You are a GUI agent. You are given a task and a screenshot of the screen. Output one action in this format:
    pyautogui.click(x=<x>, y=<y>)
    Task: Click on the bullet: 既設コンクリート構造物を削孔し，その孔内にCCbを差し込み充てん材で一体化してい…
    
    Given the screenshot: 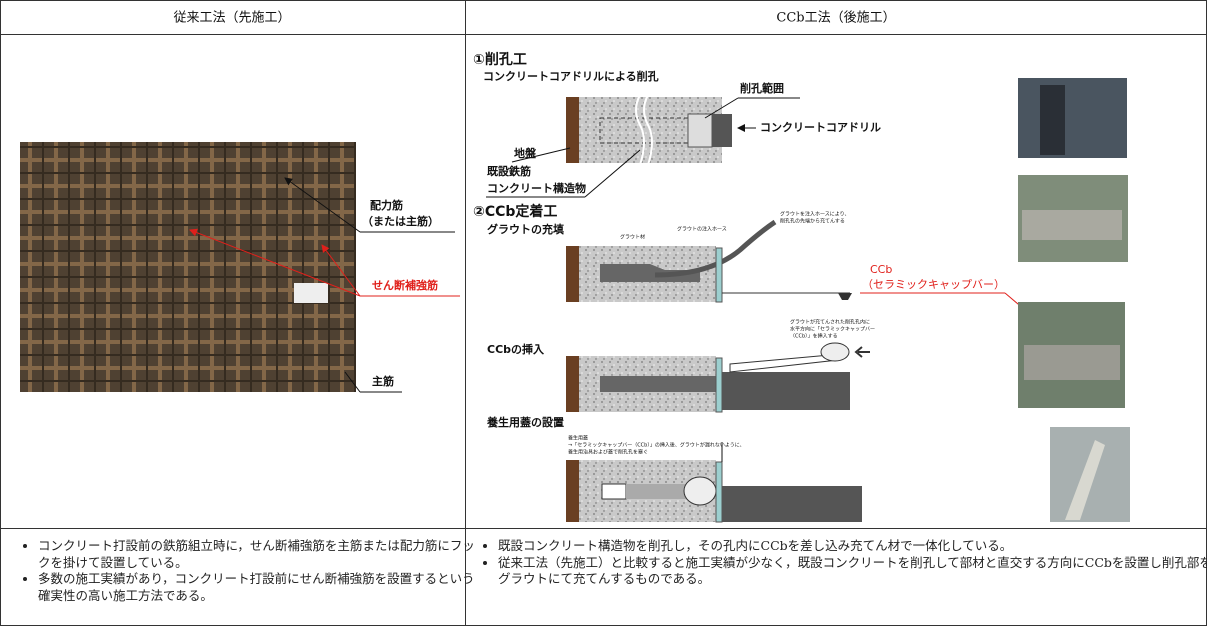 What is the action you would take?
    pyautogui.click(x=852, y=546)
    